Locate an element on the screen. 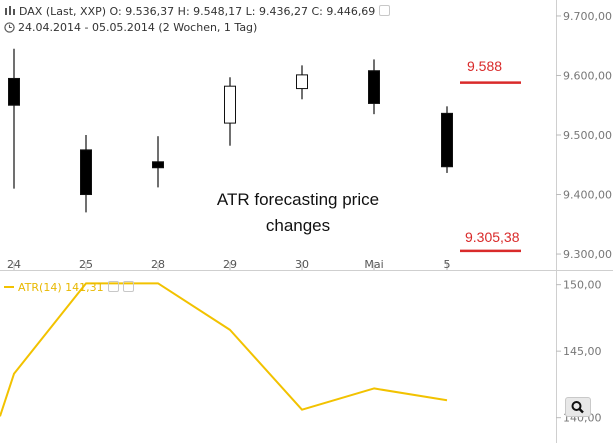  x-tick-label: 24 is located at coordinates (14, 264).